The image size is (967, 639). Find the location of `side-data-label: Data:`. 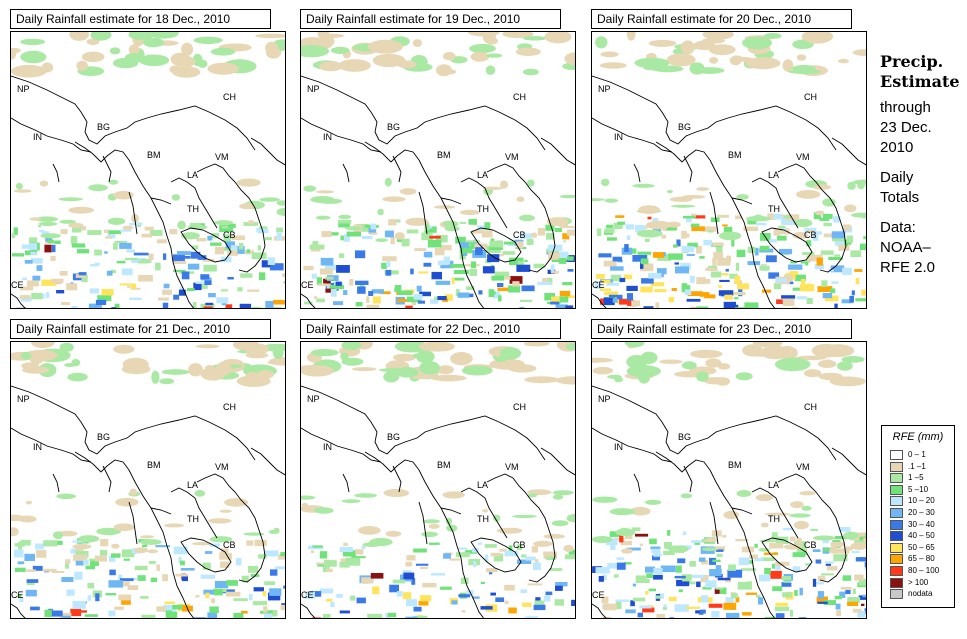

side-data-label: Data: is located at coordinates (898, 227).